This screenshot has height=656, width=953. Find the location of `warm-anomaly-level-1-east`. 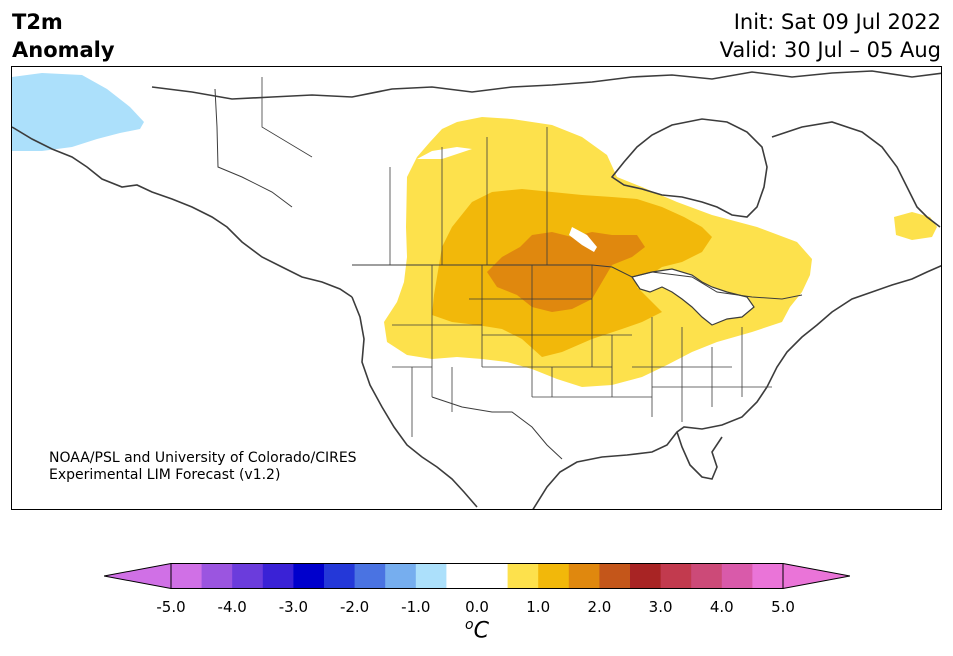

warm-anomaly-level-1-east is located at coordinates (915, 226).